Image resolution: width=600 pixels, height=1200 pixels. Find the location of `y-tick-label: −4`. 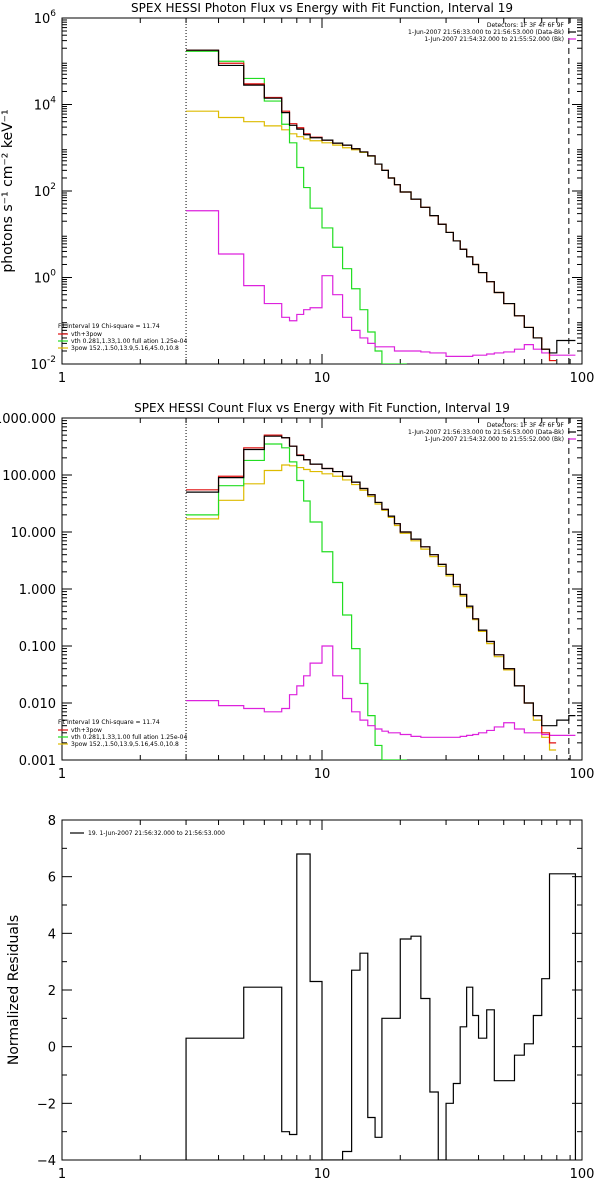

y-tick-label: −4 is located at coordinates (46, 1161).